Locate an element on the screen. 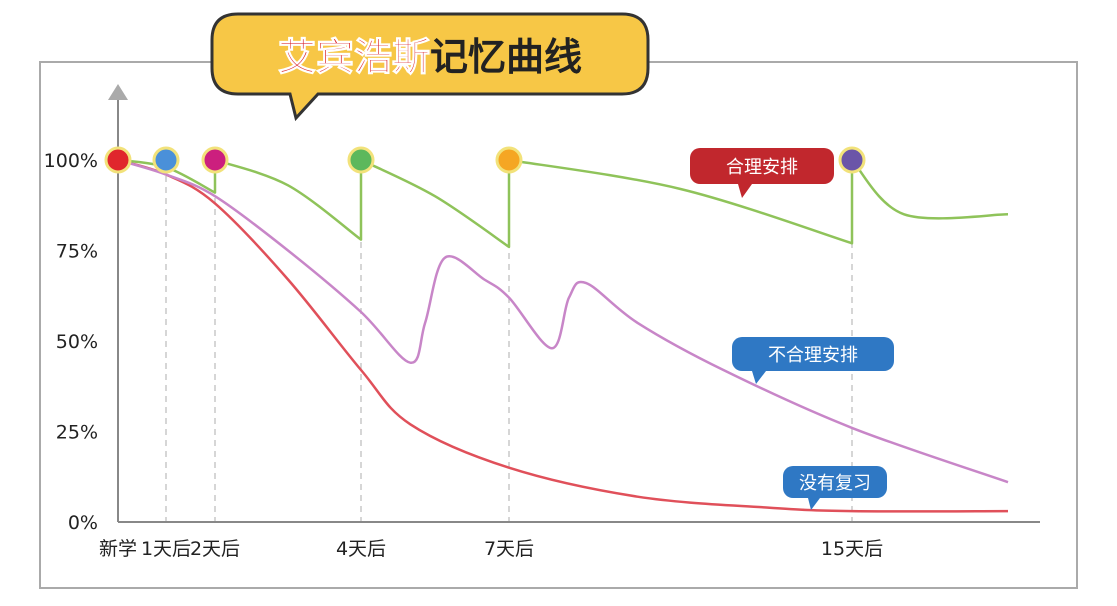 Image resolution: width=1117 pixels, height=606 pixels. title-red-part: 艾宾浩斯 is located at coordinates (354, 57).